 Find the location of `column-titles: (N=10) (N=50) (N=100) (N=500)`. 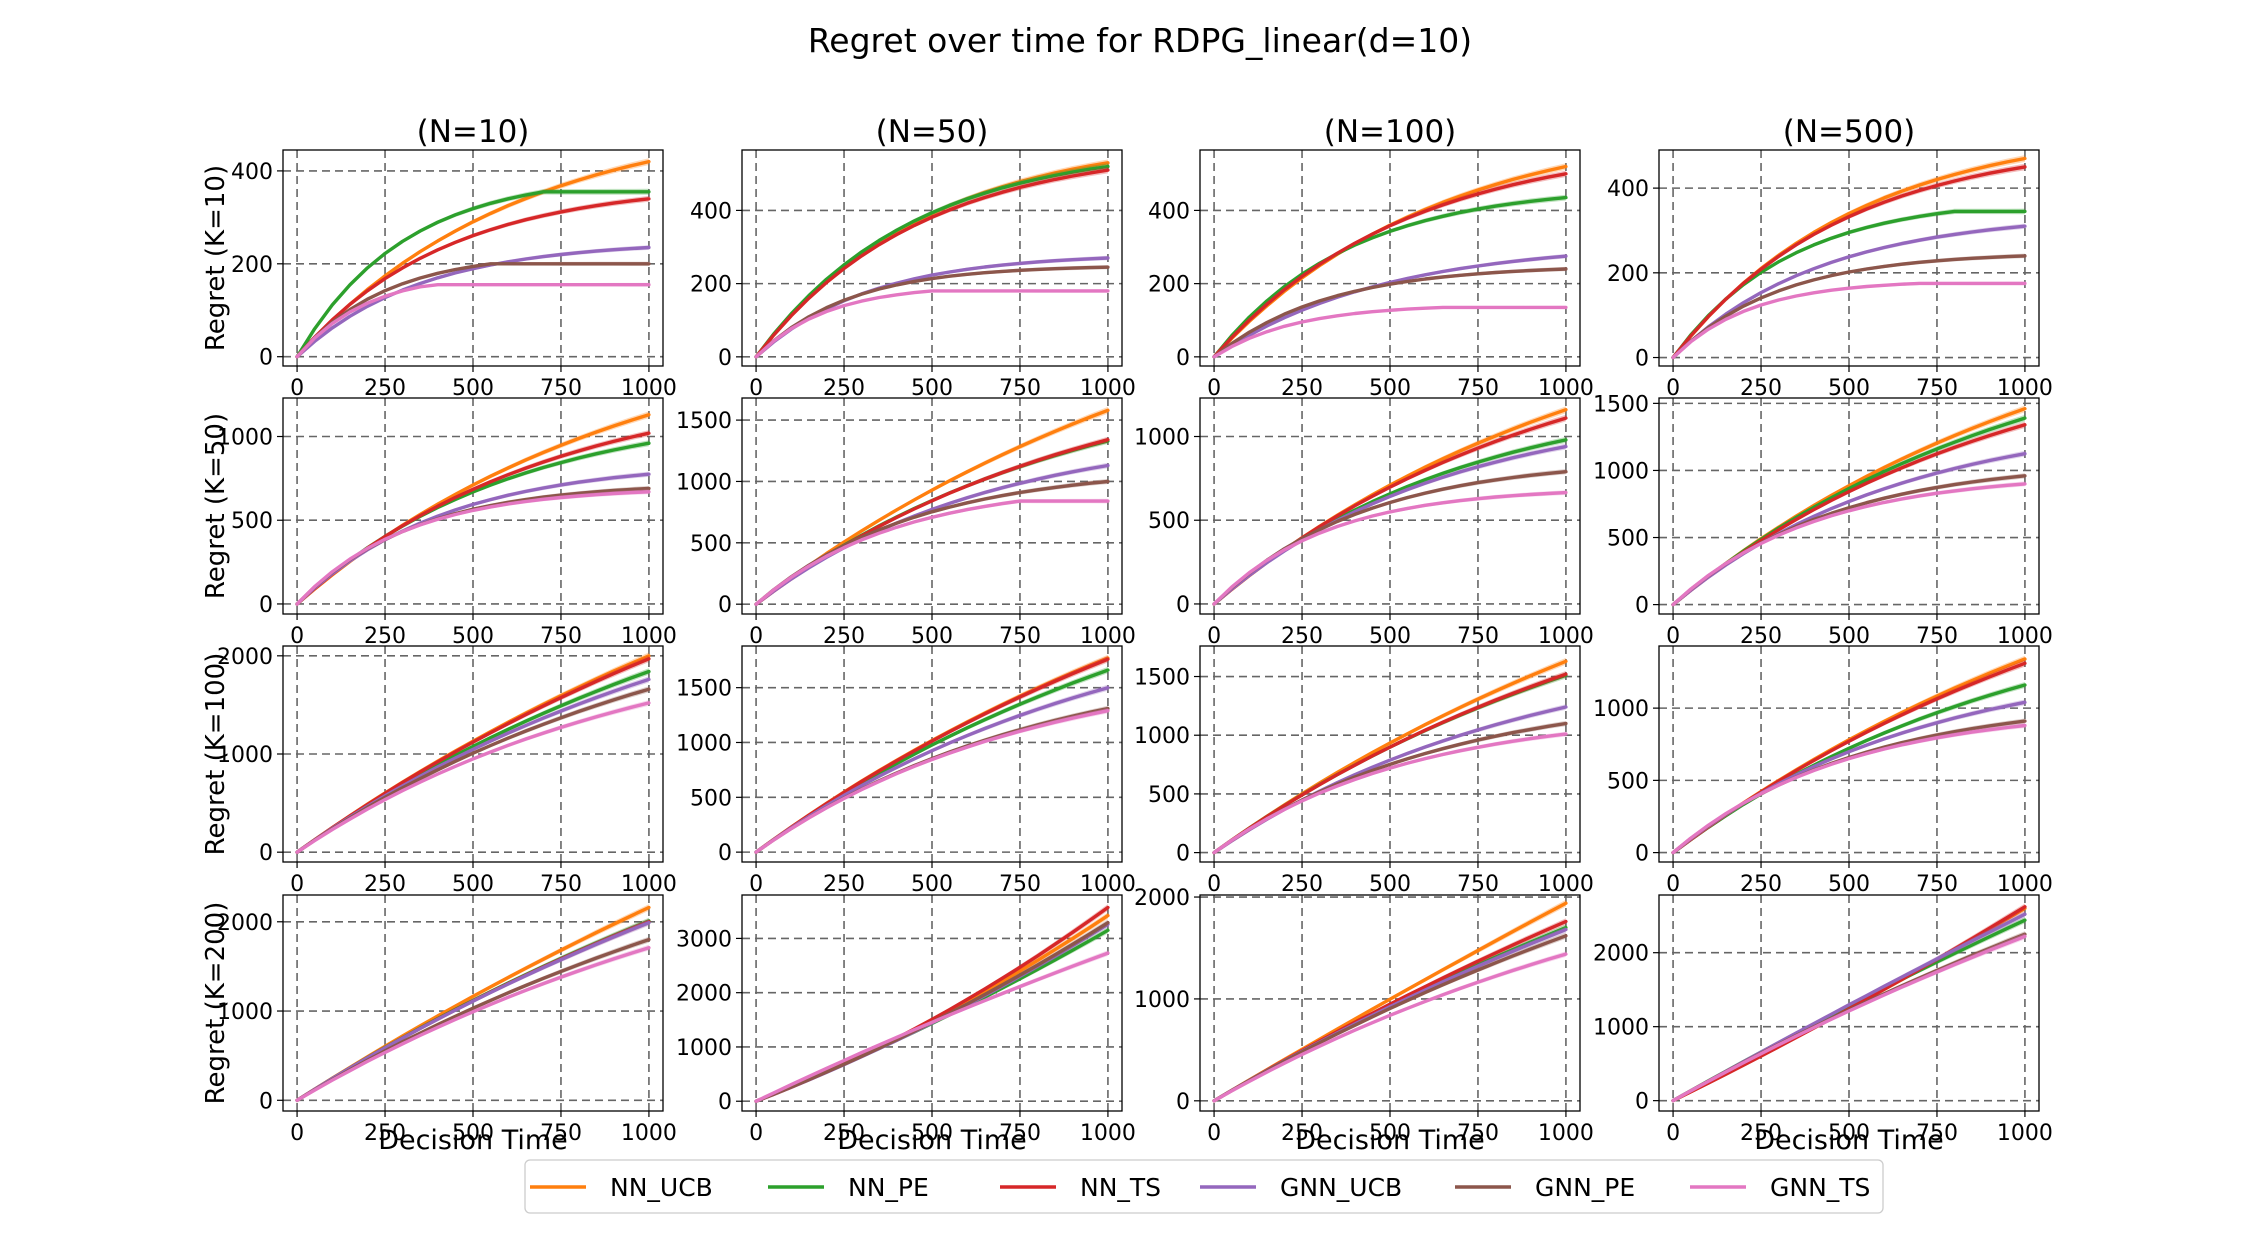

column-titles: (N=10) (N=50) (N=100) (N=500) is located at coordinates (1166, 132).